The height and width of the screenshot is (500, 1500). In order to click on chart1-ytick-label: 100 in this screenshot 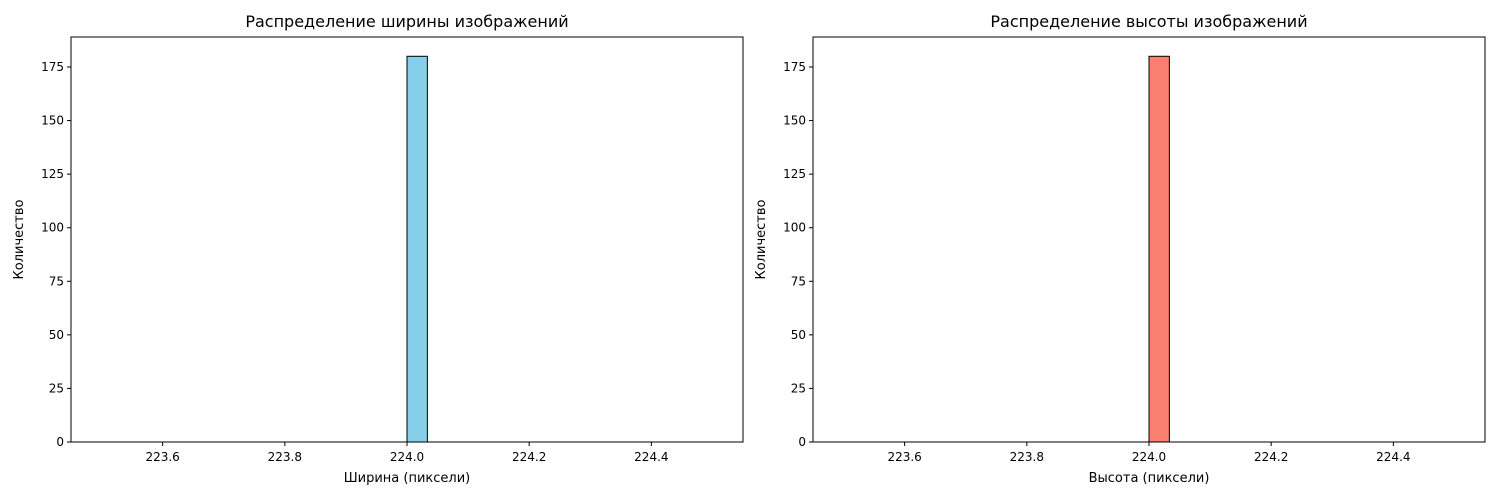, I will do `click(52, 228)`.